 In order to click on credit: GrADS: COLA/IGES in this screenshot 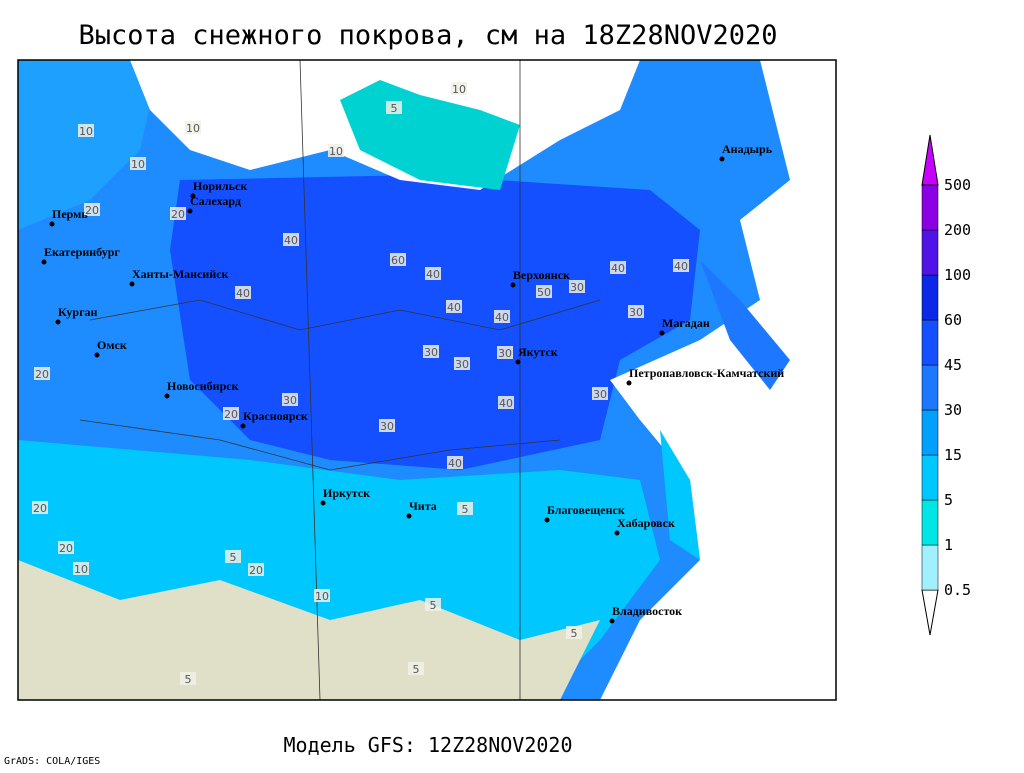, I will do `click(52, 761)`.